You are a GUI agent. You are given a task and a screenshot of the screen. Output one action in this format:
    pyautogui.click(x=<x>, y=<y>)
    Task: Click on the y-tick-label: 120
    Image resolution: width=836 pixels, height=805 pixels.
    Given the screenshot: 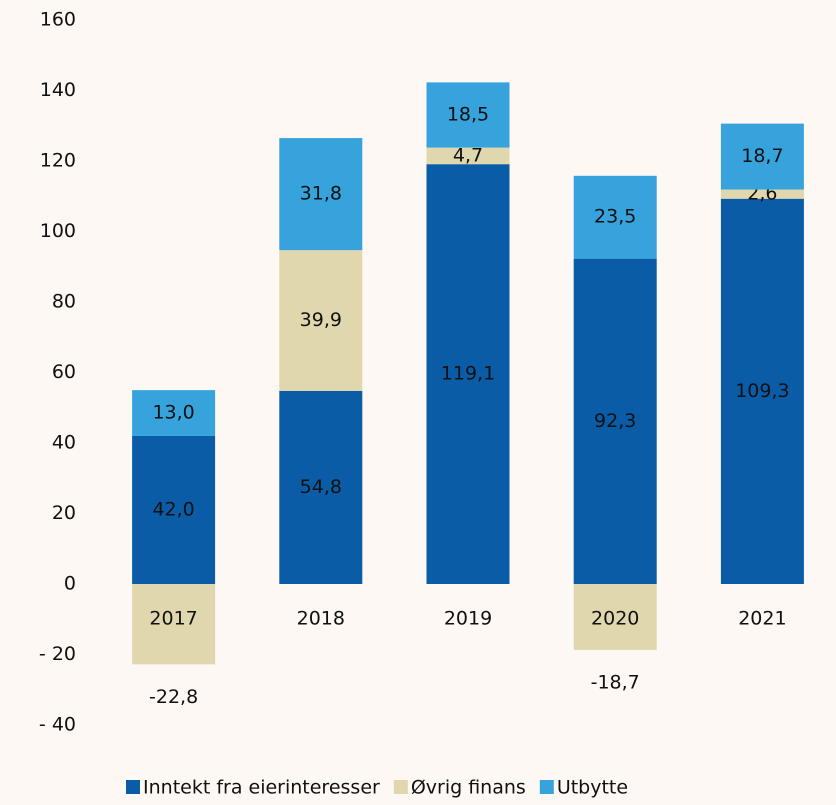 What is the action you would take?
    pyautogui.click(x=58, y=161)
    